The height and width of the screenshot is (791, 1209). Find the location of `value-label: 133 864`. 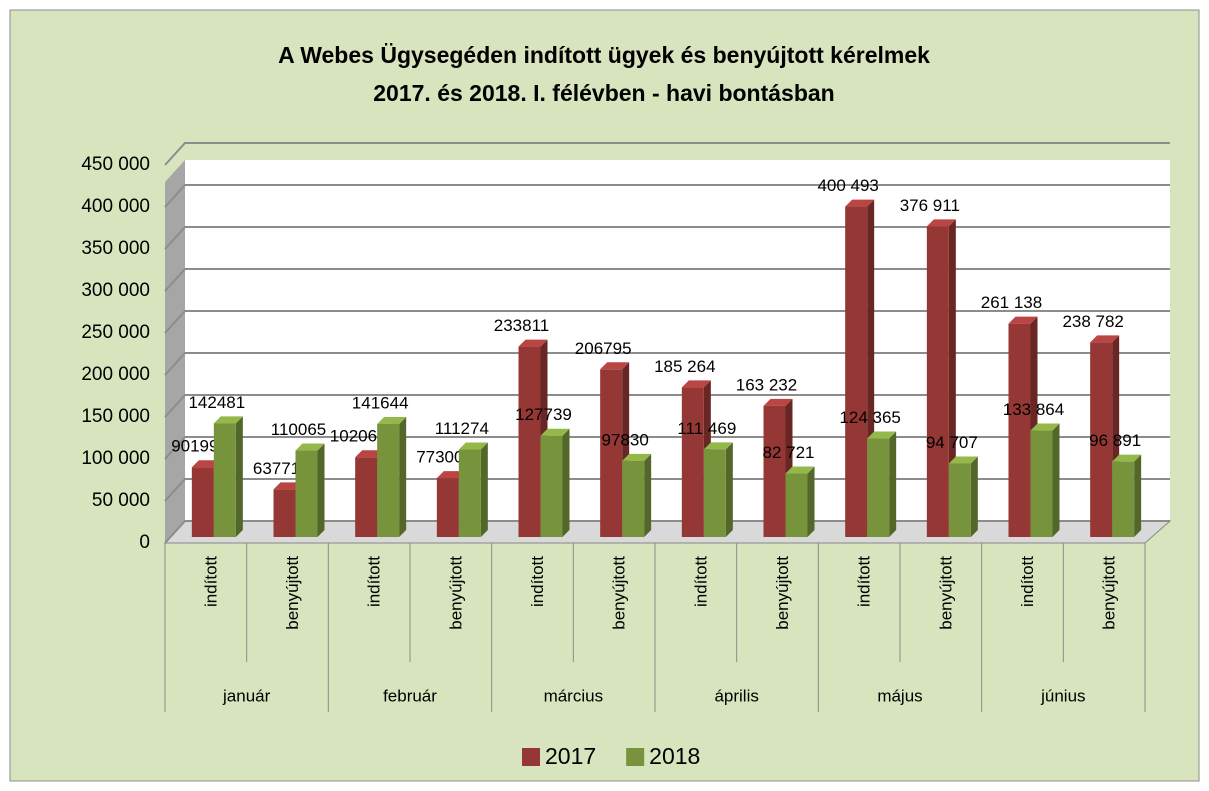

value-label: 133 864 is located at coordinates (1033, 409).